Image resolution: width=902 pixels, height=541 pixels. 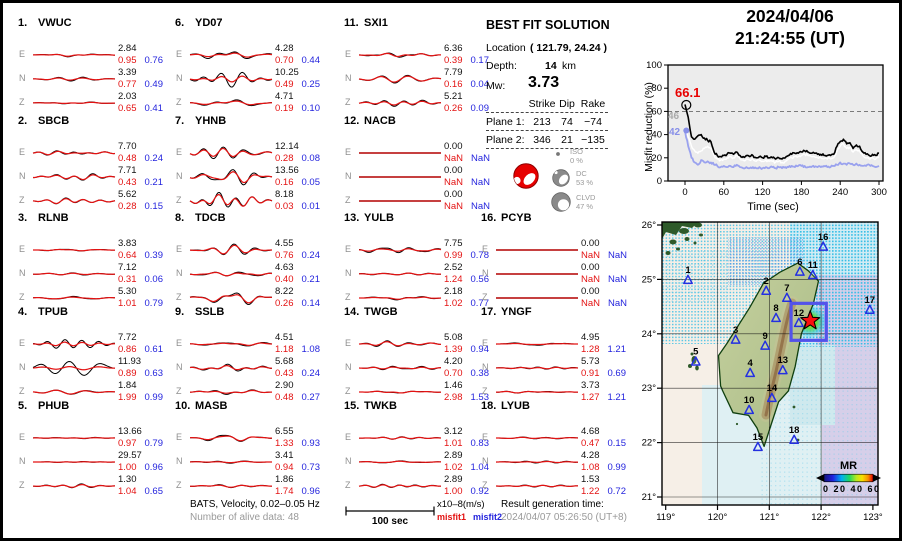 I want to click on station-header: 12. NACB, so click(x=370, y=121).